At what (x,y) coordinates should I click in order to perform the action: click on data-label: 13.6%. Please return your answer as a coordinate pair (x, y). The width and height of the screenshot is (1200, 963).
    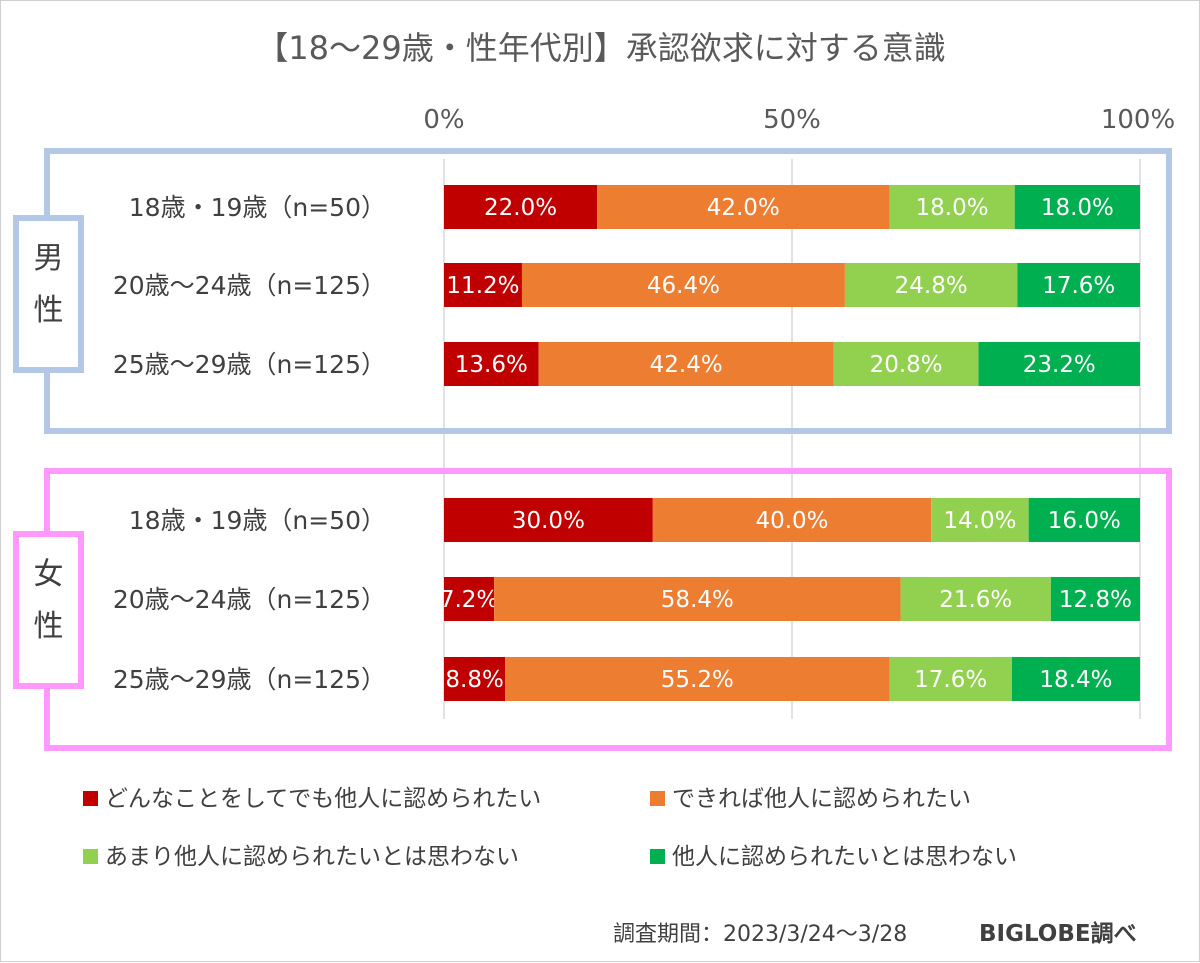
    Looking at the image, I should click on (491, 365).